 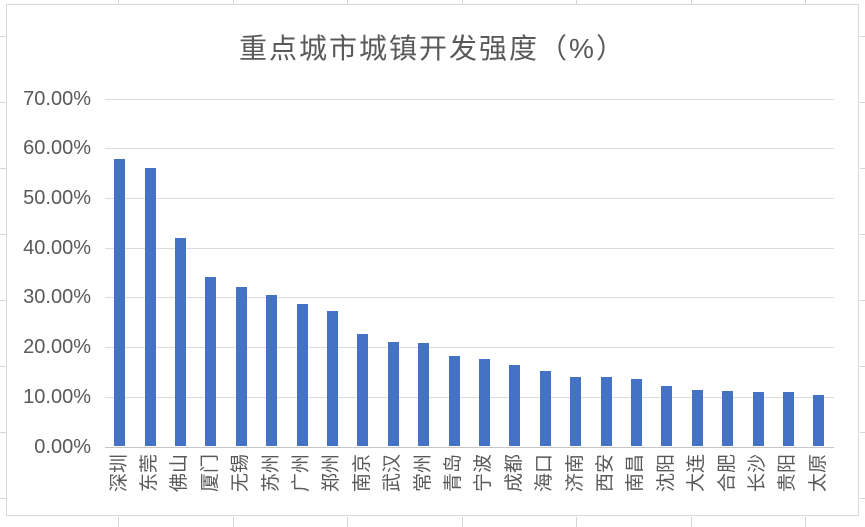 What do you see at coordinates (57, 148) in the screenshot?
I see `y-axis-tick-label: 60.00%` at bounding box center [57, 148].